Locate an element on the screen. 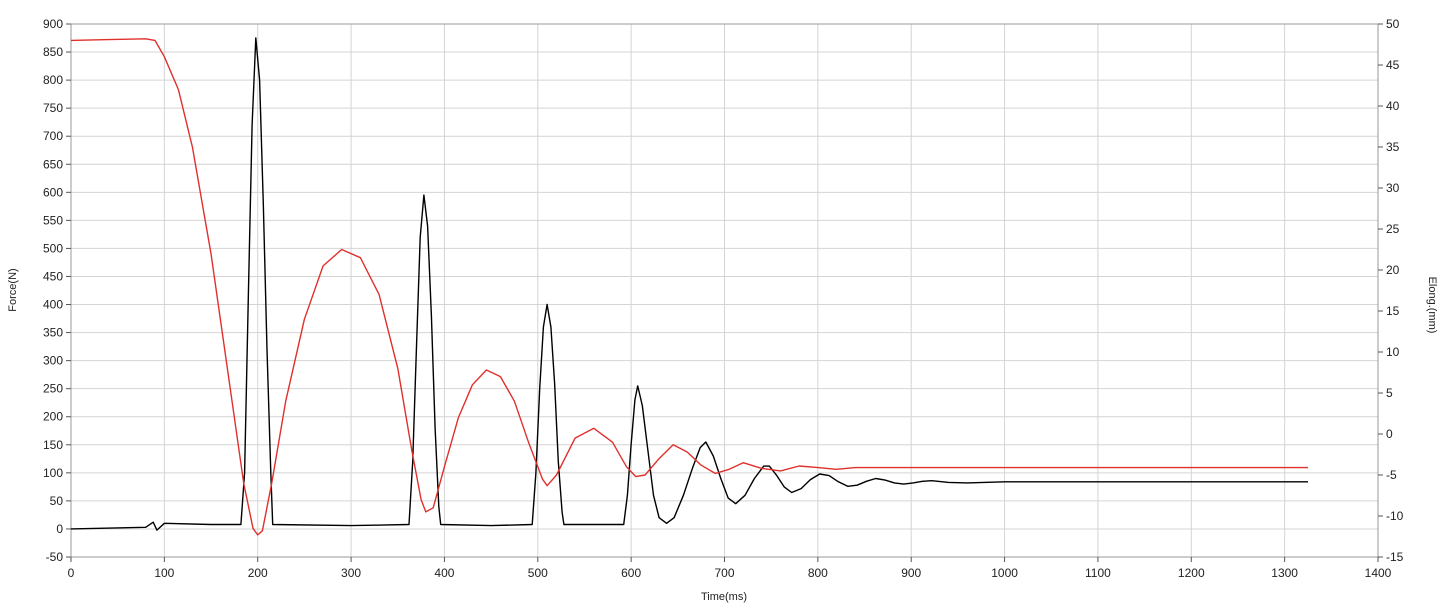 The width and height of the screenshot is (1445, 613). y-tick-label: 50 is located at coordinates (57, 501).